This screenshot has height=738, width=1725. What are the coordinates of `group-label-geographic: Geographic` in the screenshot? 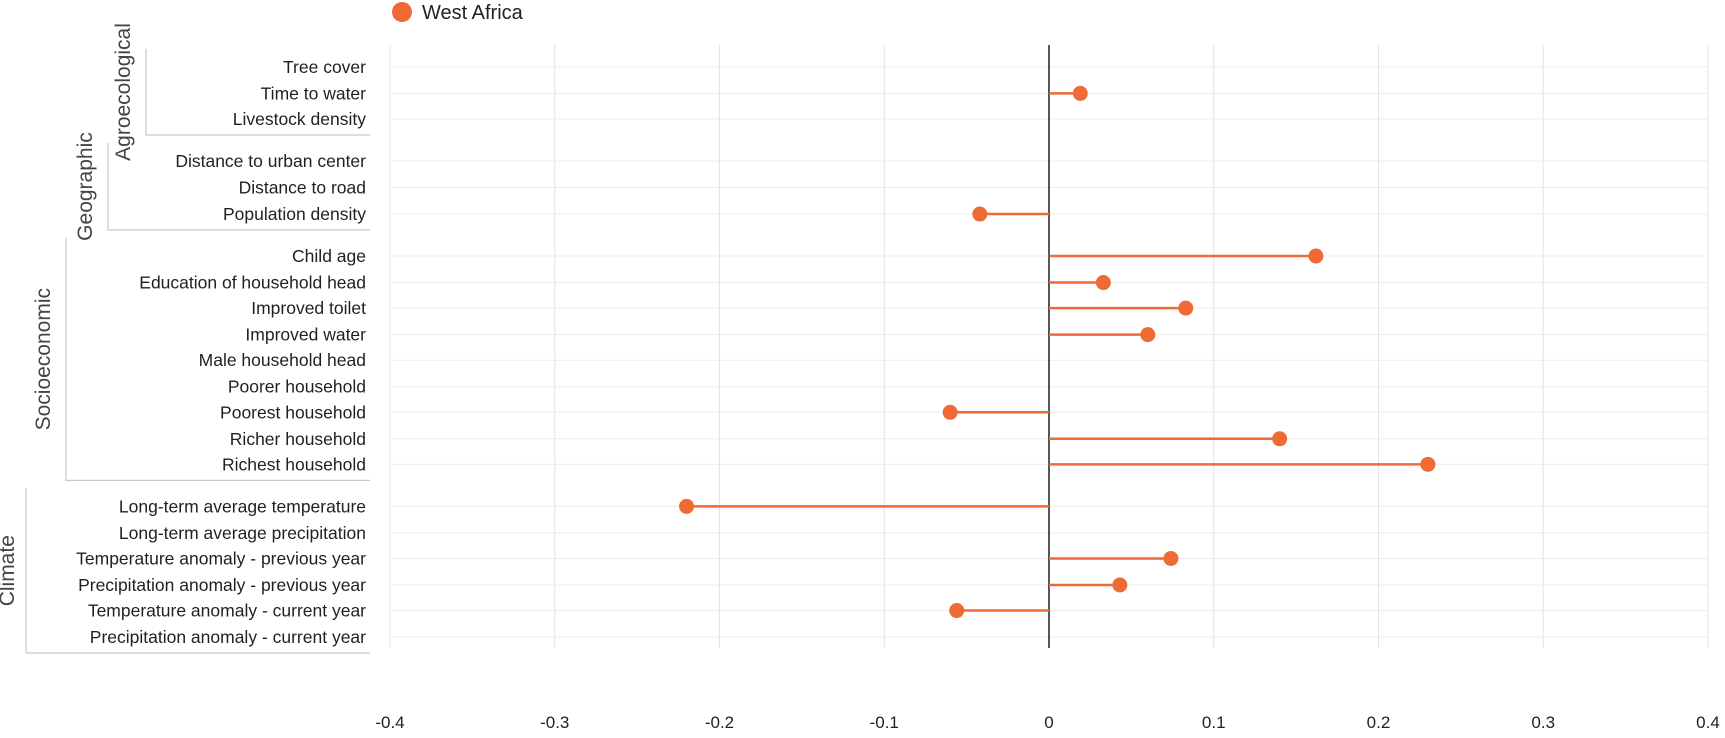 It's located at (85, 186).